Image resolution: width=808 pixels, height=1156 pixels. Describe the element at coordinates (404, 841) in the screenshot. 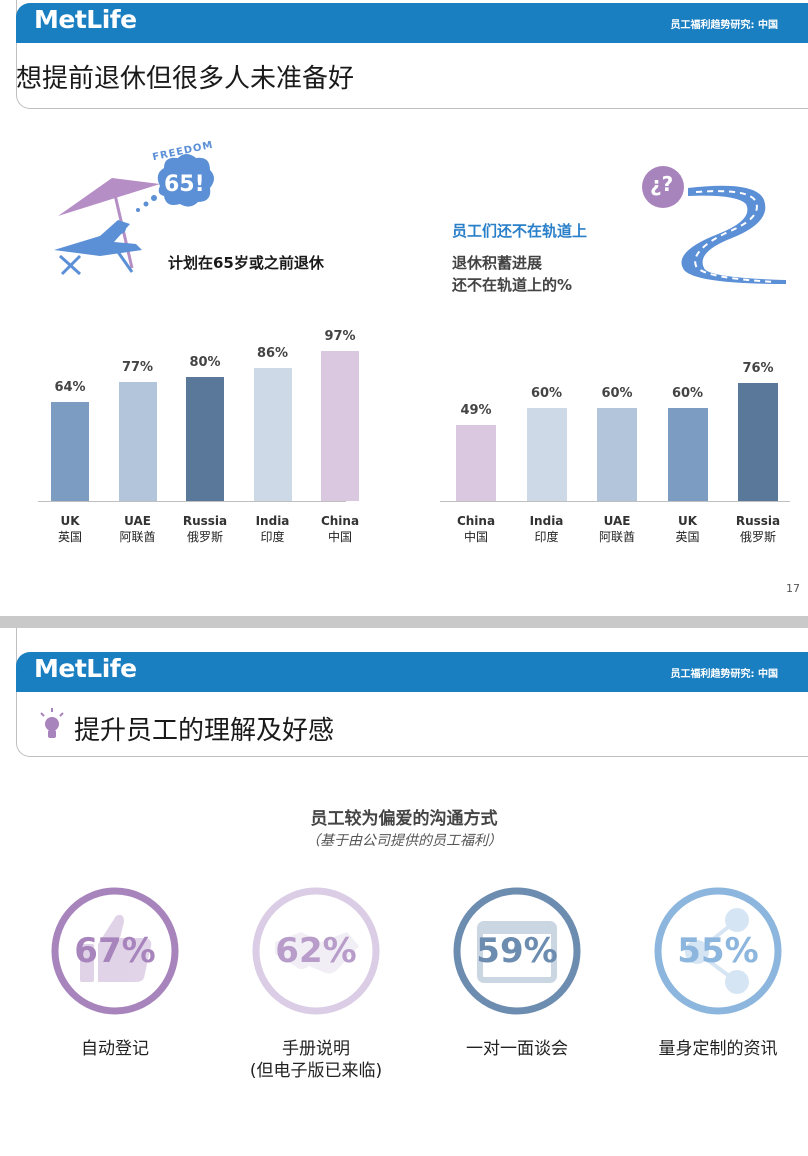

I see `section-note: （基于由公司提供的员工福利）` at that location.